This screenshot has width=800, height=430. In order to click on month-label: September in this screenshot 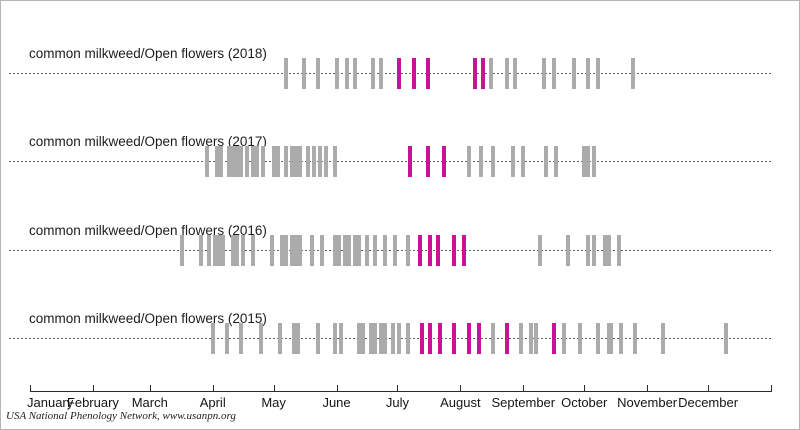, I will do `click(523, 402)`.